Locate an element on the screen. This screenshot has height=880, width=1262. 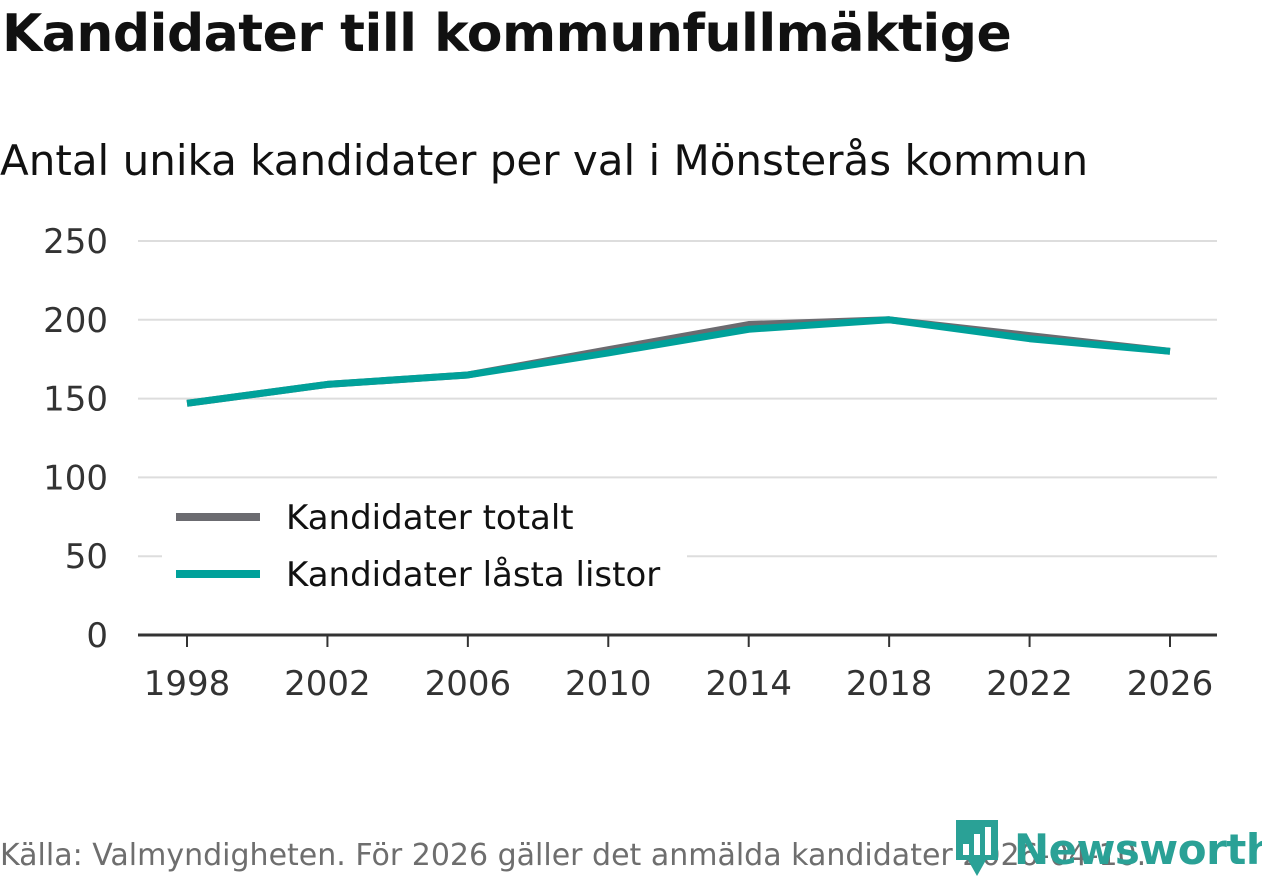
chart-title: Kandidater till kommunfullmäktige is located at coordinates (507, 34).